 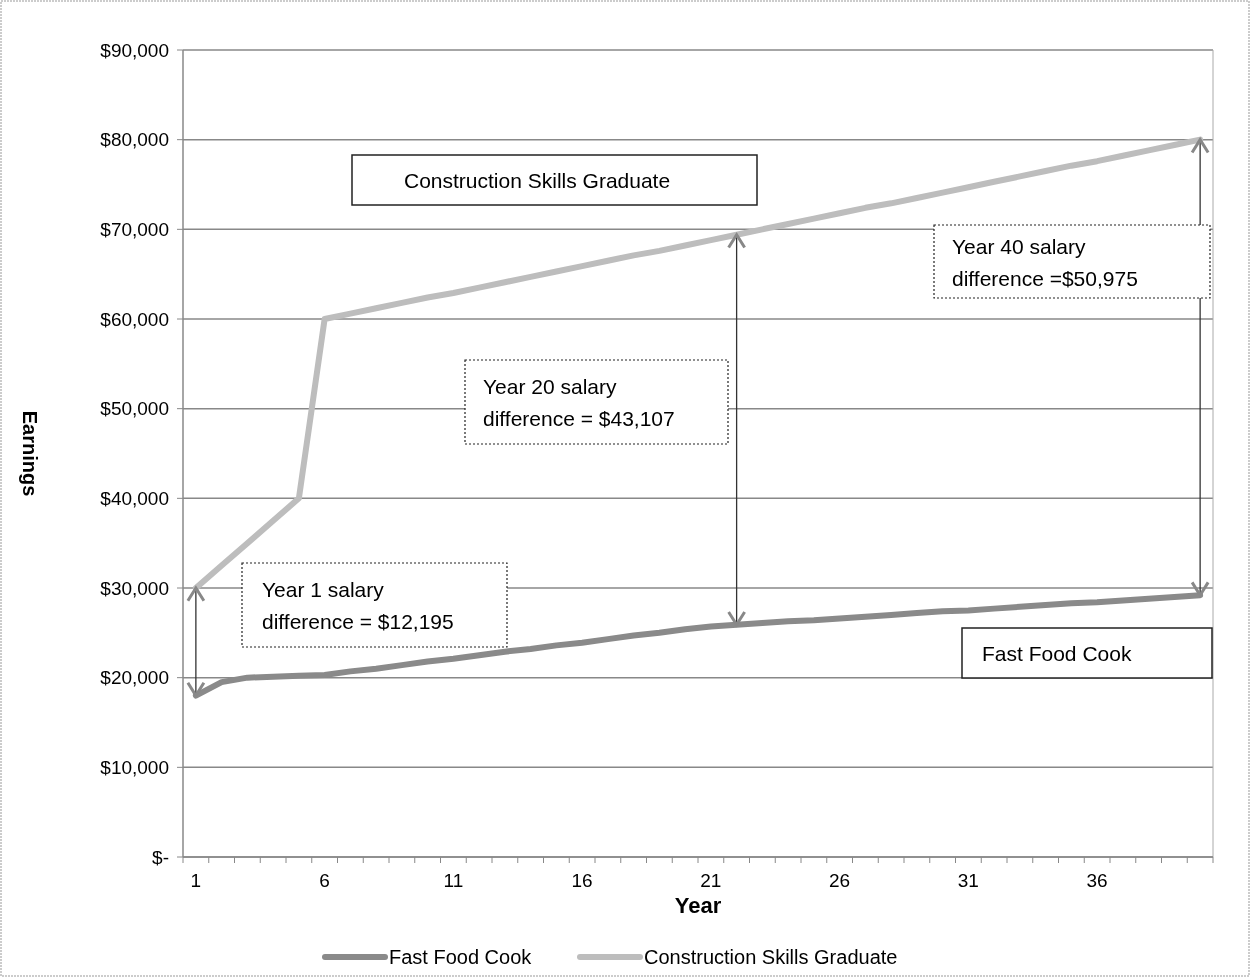 What do you see at coordinates (582, 880) in the screenshot?
I see `x-tick-label: 16` at bounding box center [582, 880].